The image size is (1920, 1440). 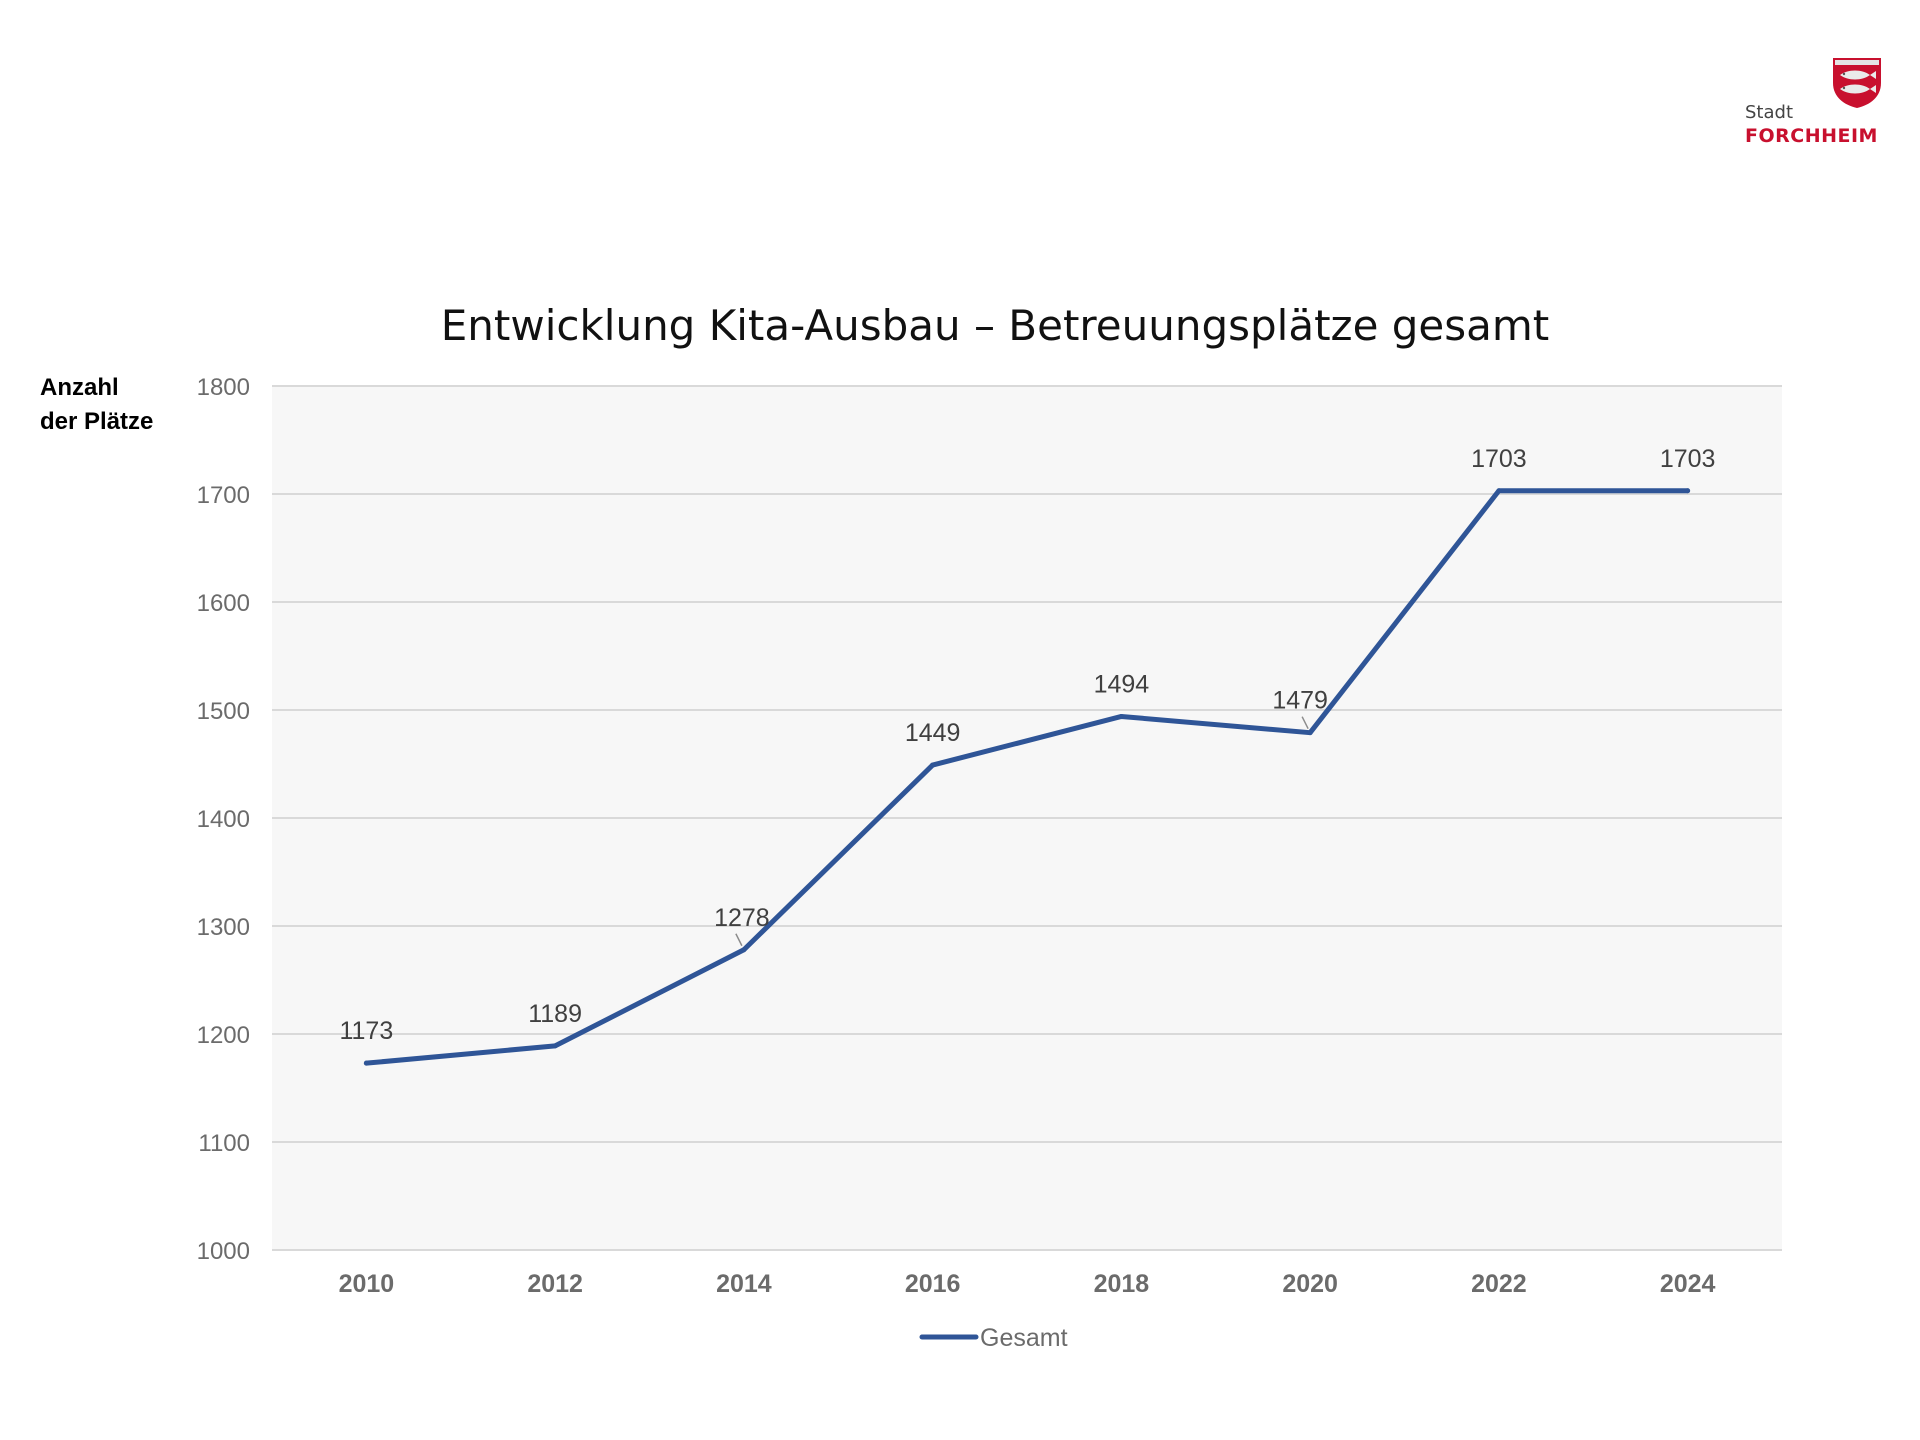 I want to click on x-tick-label-2016: 2016, so click(x=933, y=1284).